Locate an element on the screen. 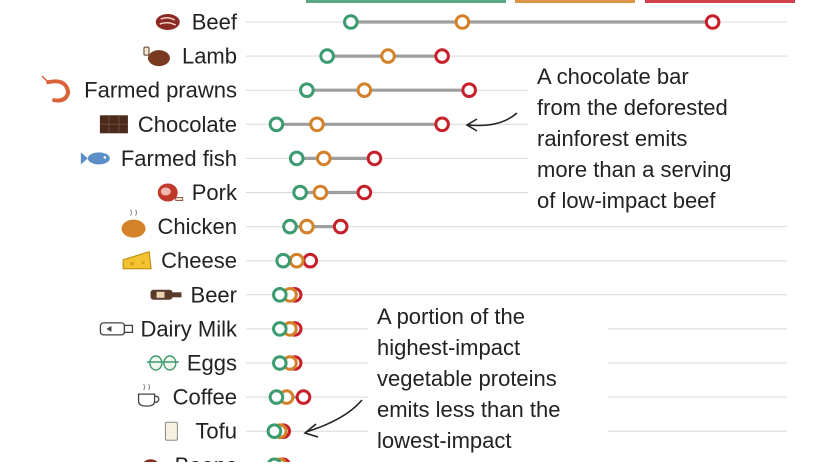  row-label: Cheese is located at coordinates (199, 260).